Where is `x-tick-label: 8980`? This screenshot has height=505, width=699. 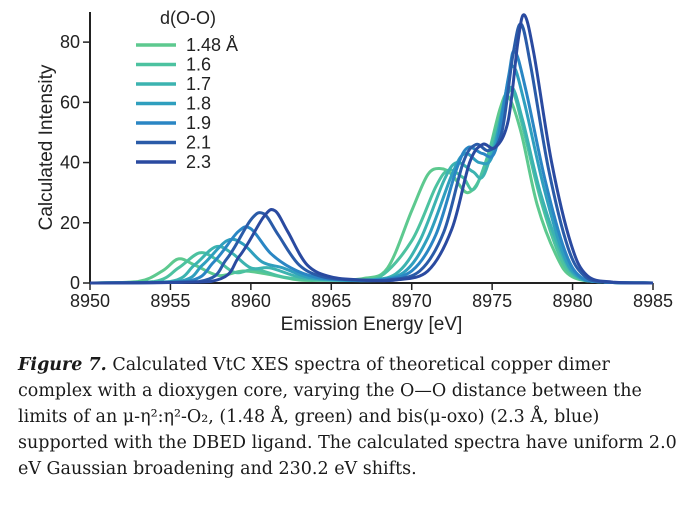 x-tick-label: 8980 is located at coordinates (573, 301).